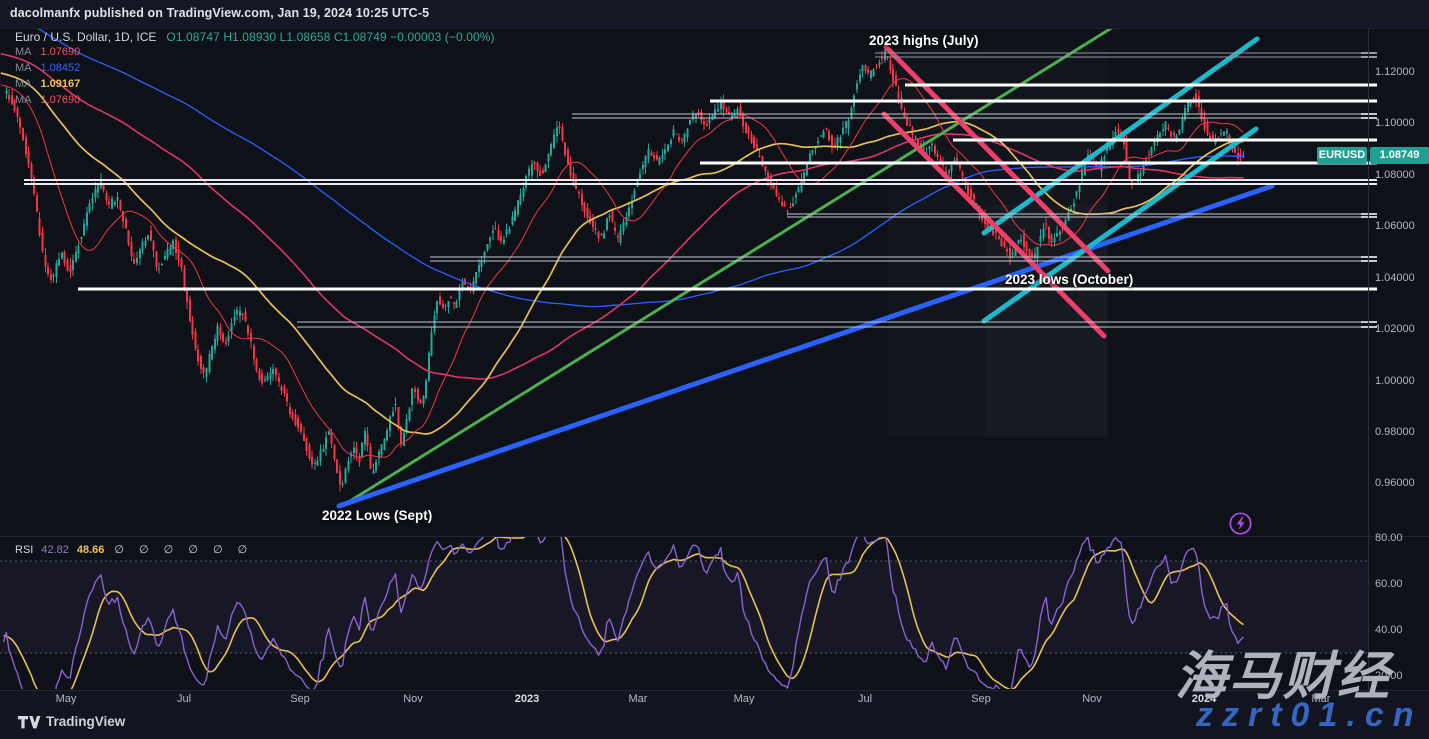  I want to click on annotation-2023-highs: 2023 highs (July), so click(924, 40).